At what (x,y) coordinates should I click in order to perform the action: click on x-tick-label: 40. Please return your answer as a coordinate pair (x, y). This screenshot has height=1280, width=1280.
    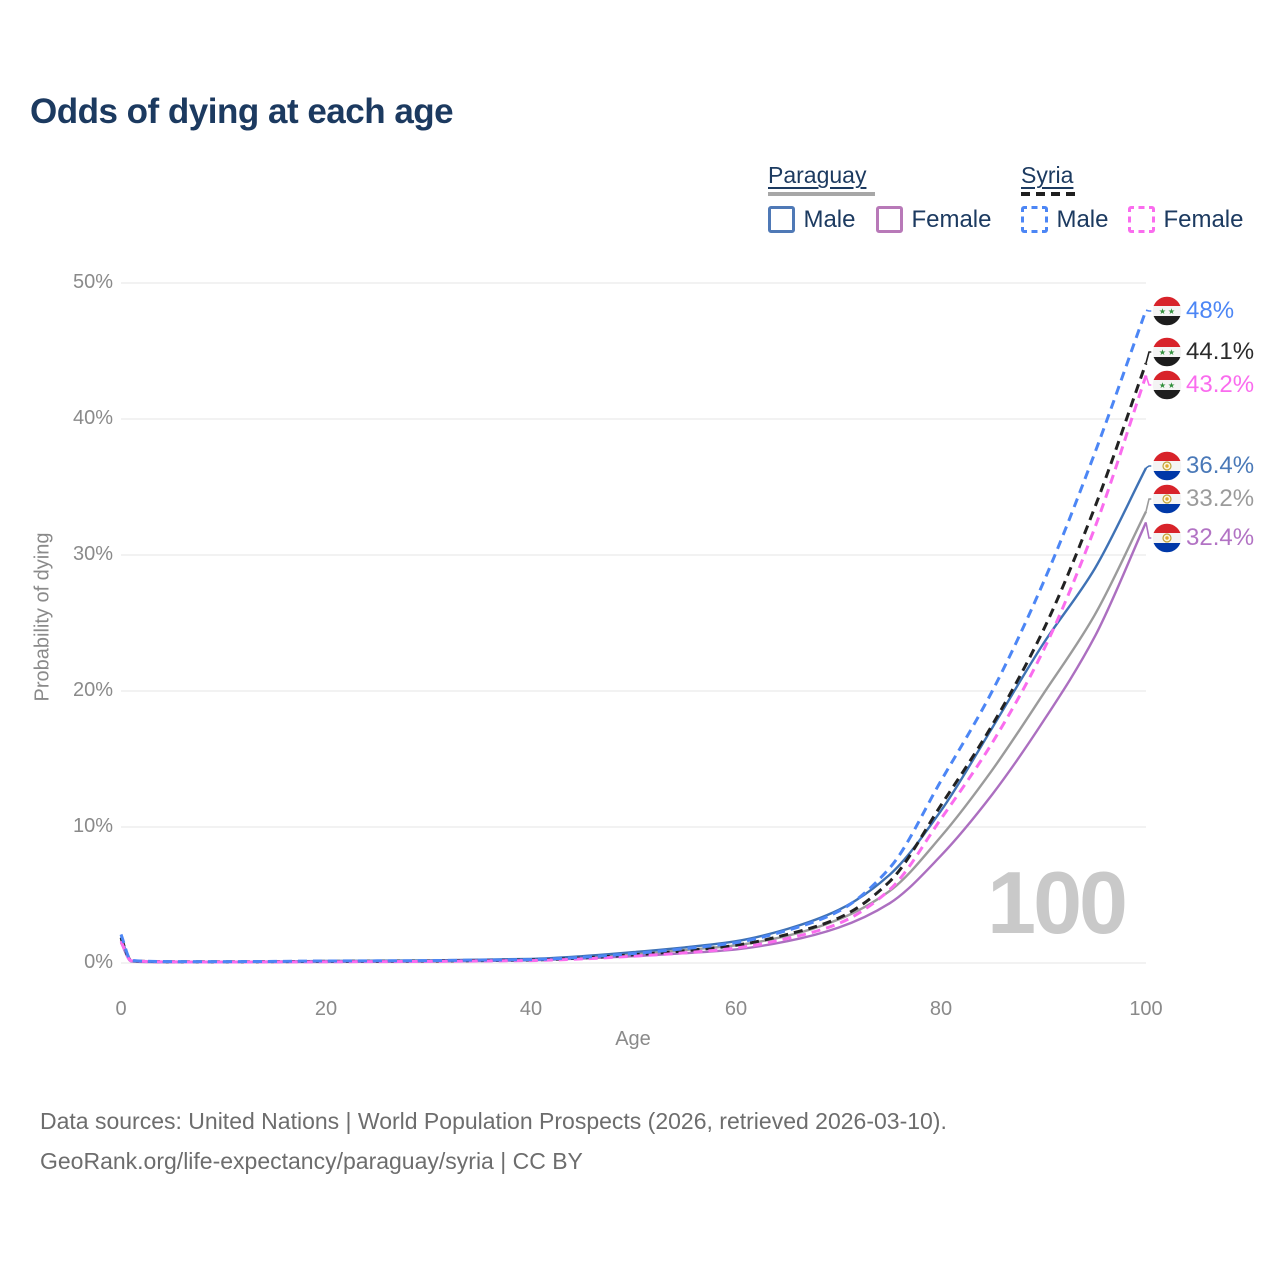
    Looking at the image, I should click on (531, 1009).